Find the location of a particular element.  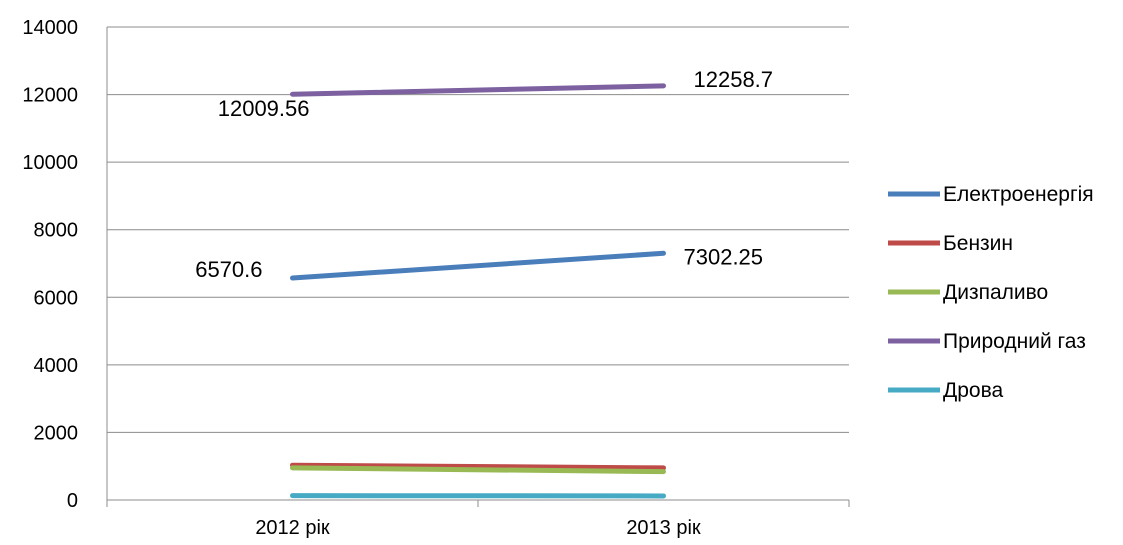

y-tick-label: 0 is located at coordinates (72, 501).